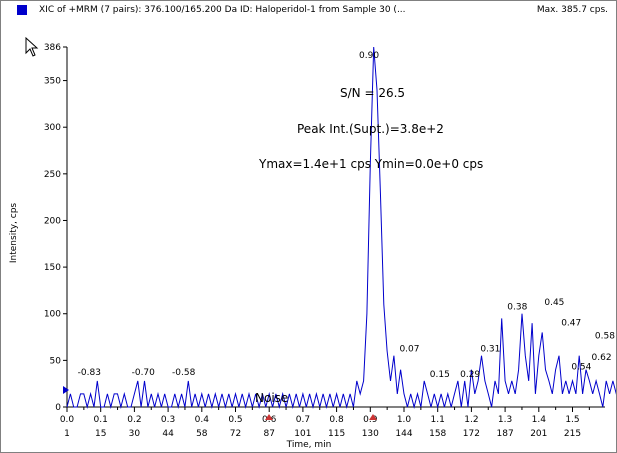 This screenshot has width=617, height=453. I want to click on y-tick-label: 350, so click(52, 82).